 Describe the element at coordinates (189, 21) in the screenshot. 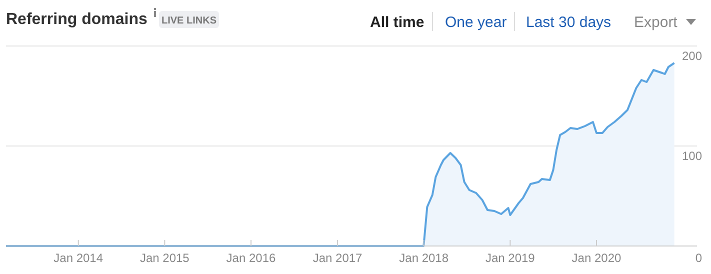

I see `text: LIVE LINKS` at that location.